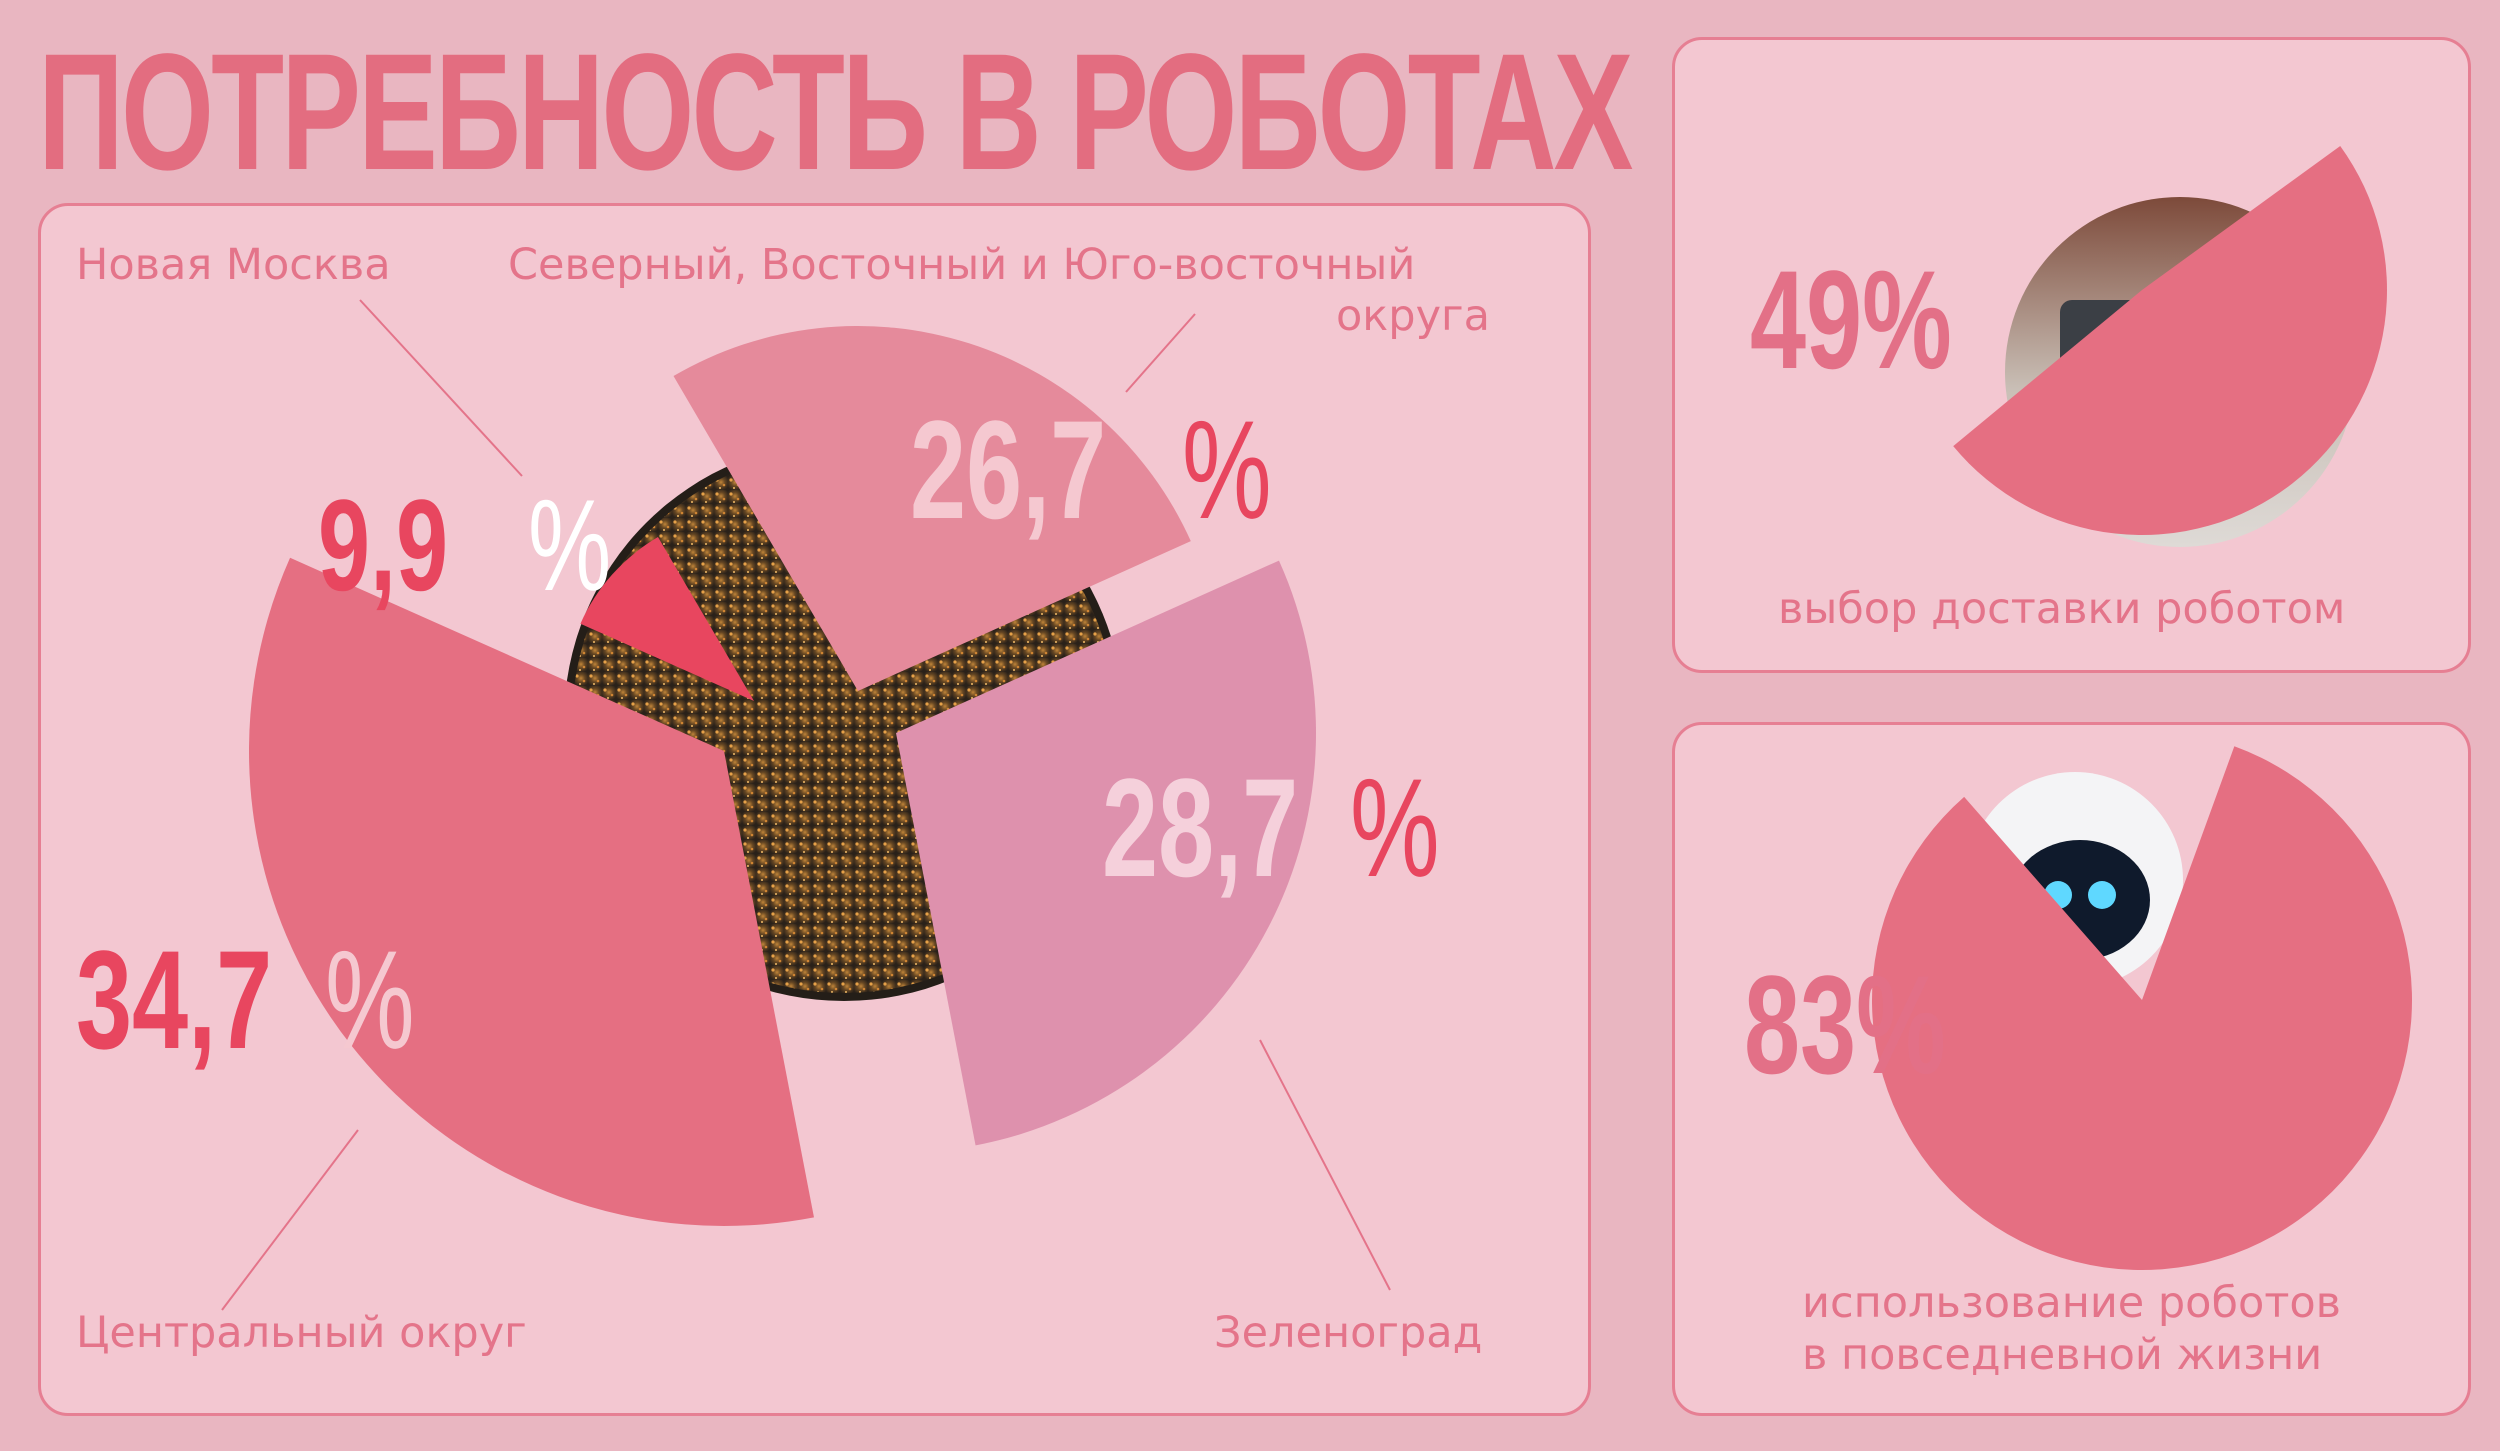  I want to click on daily-life-label-line2: в повседневной жизни, so click(2062, 1355).